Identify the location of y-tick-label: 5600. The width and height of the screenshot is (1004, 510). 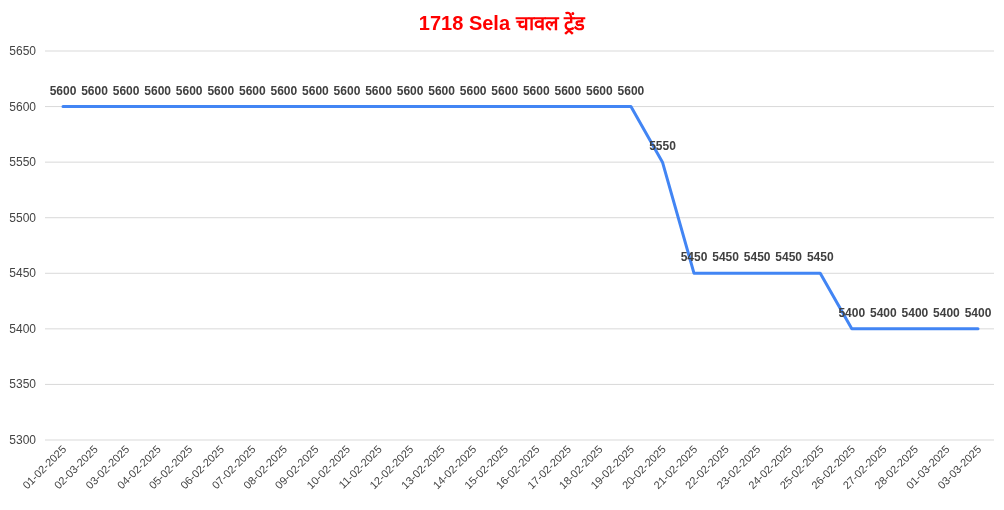
(23, 106).